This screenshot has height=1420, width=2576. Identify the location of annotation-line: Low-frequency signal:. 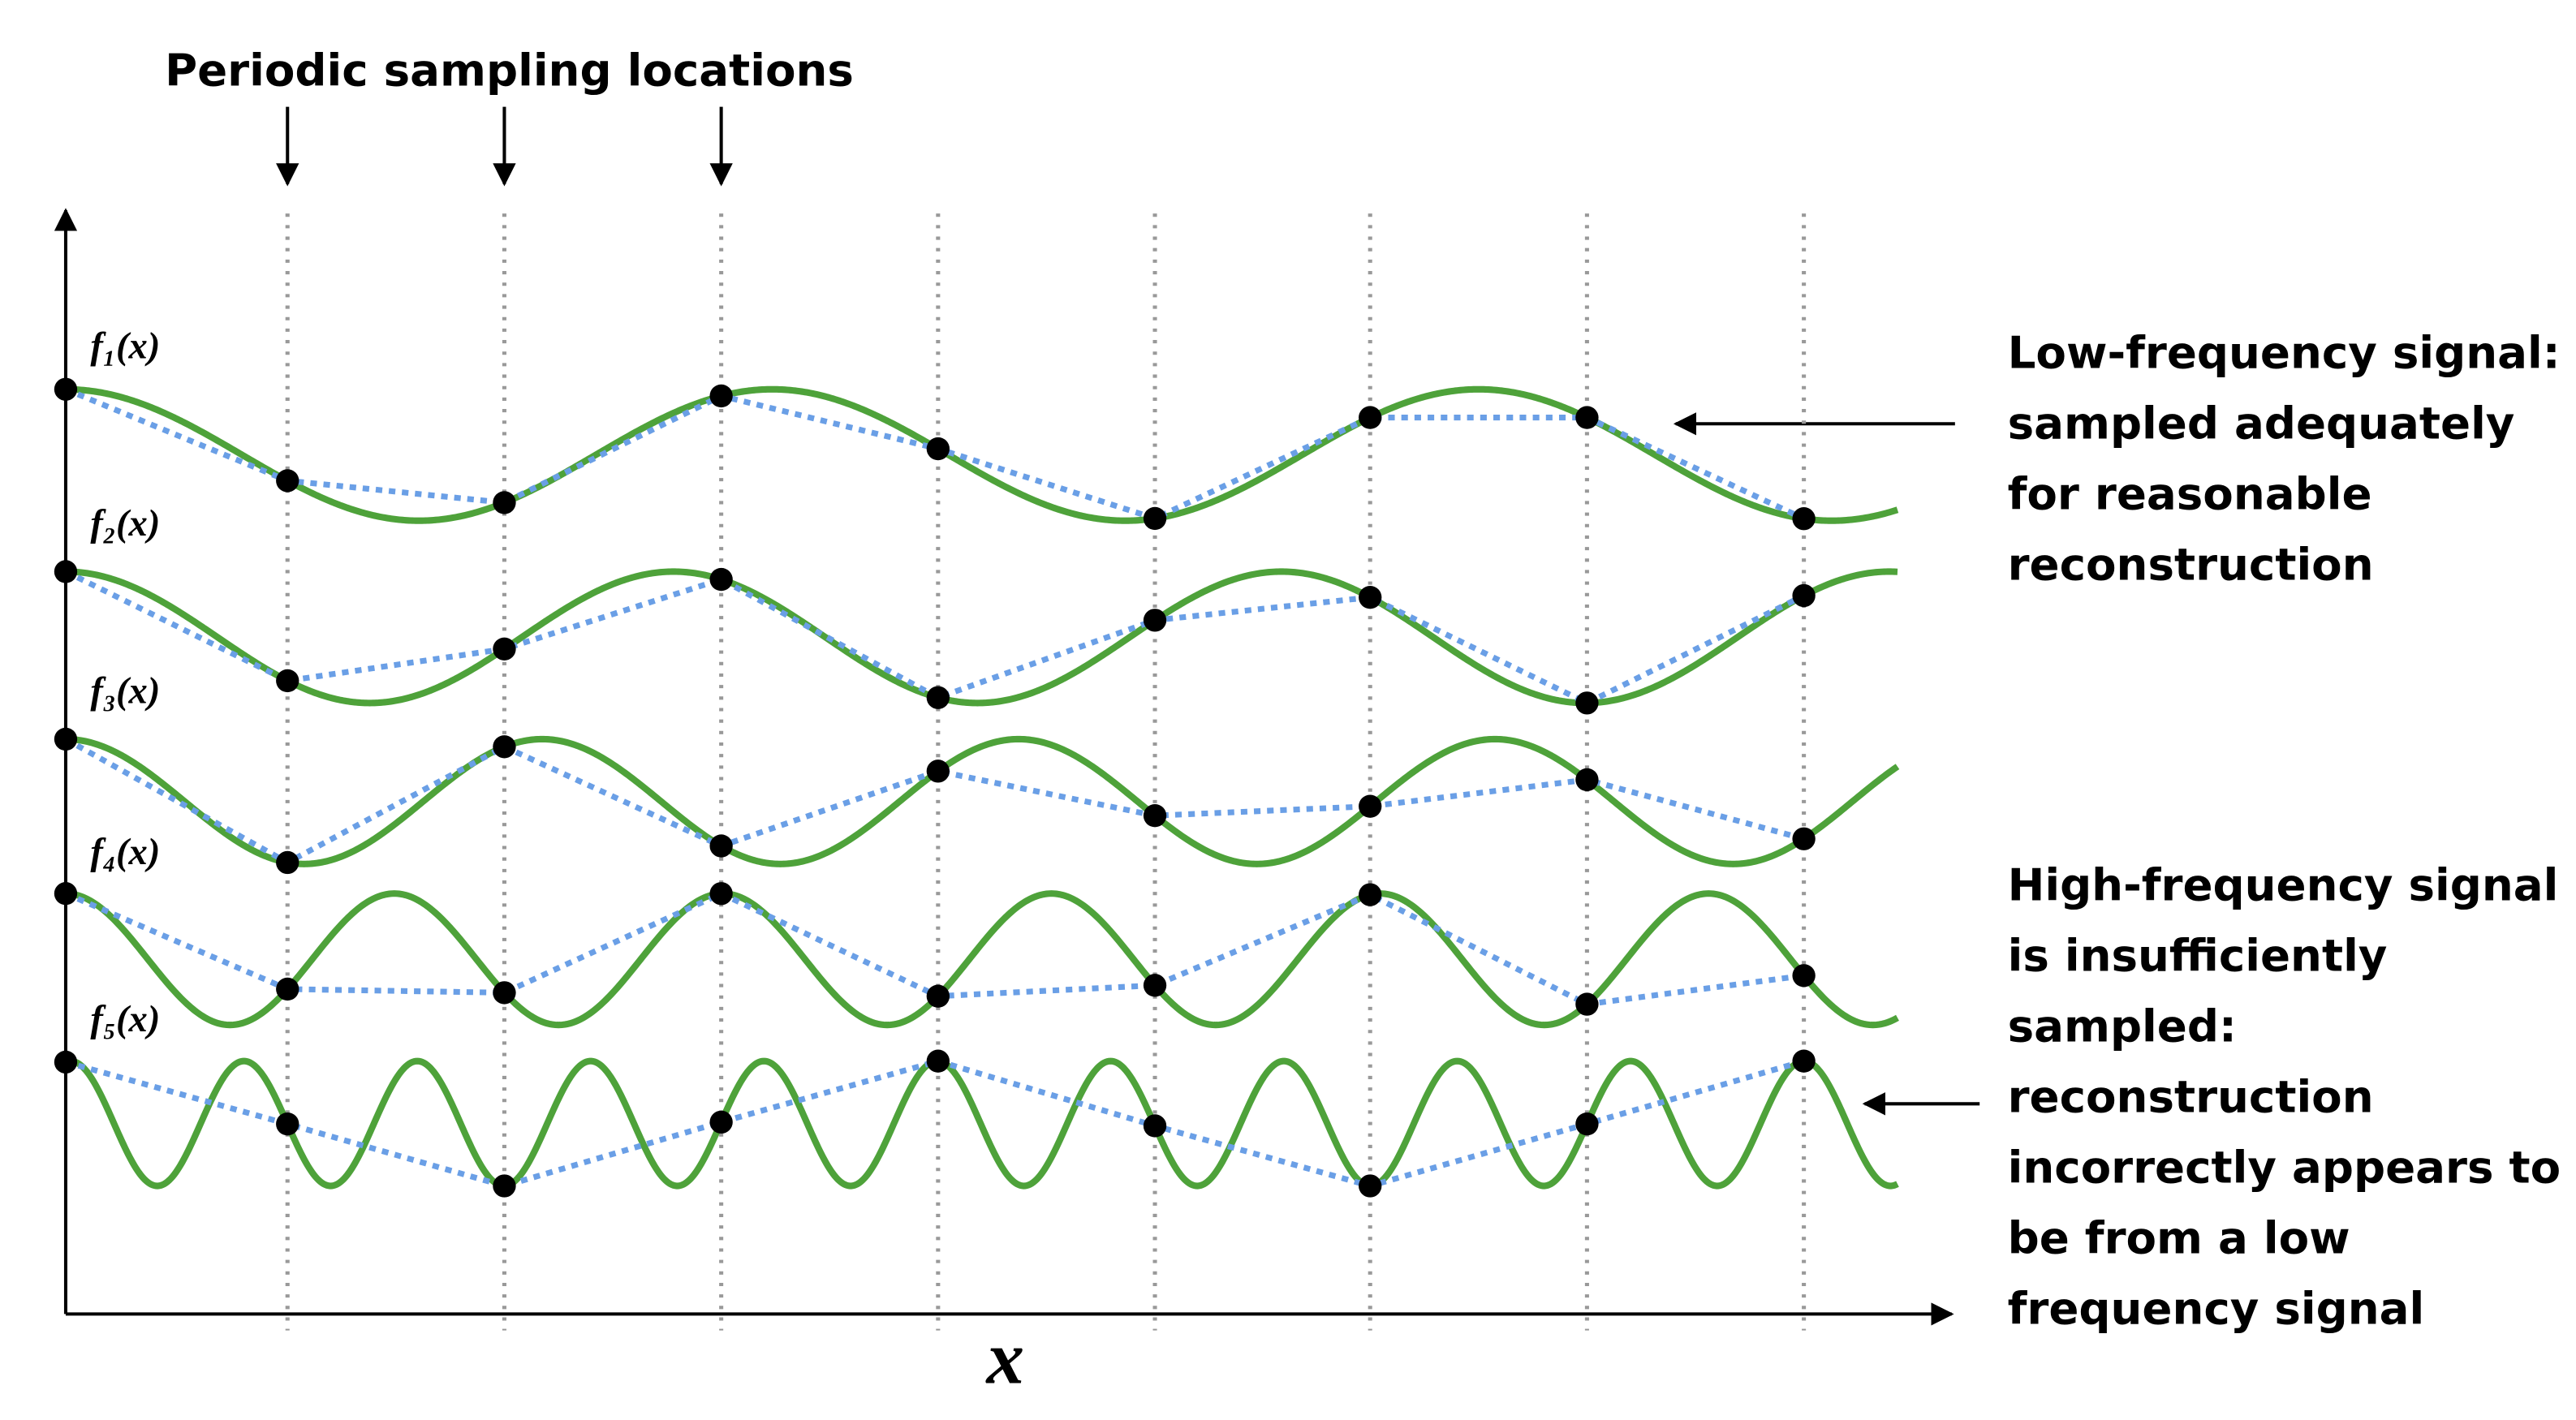
(2285, 352).